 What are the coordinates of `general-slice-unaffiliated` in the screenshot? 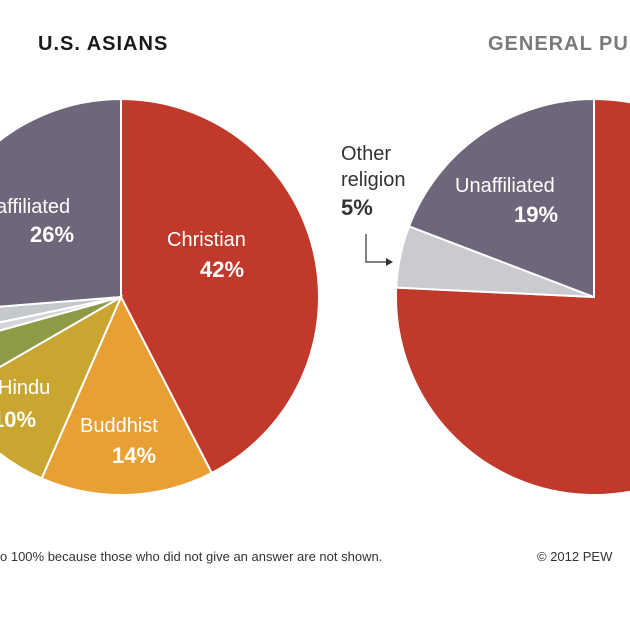 It's located at (501, 198).